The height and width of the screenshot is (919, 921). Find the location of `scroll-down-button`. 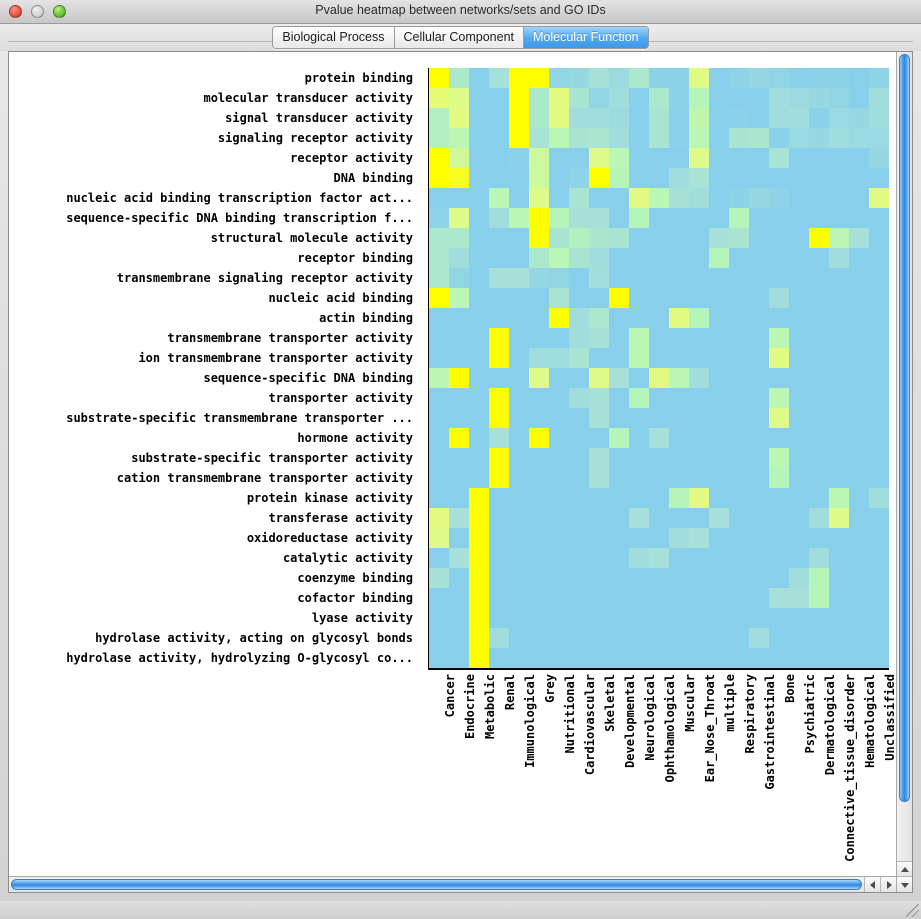

scroll-down-button is located at coordinates (904, 884).